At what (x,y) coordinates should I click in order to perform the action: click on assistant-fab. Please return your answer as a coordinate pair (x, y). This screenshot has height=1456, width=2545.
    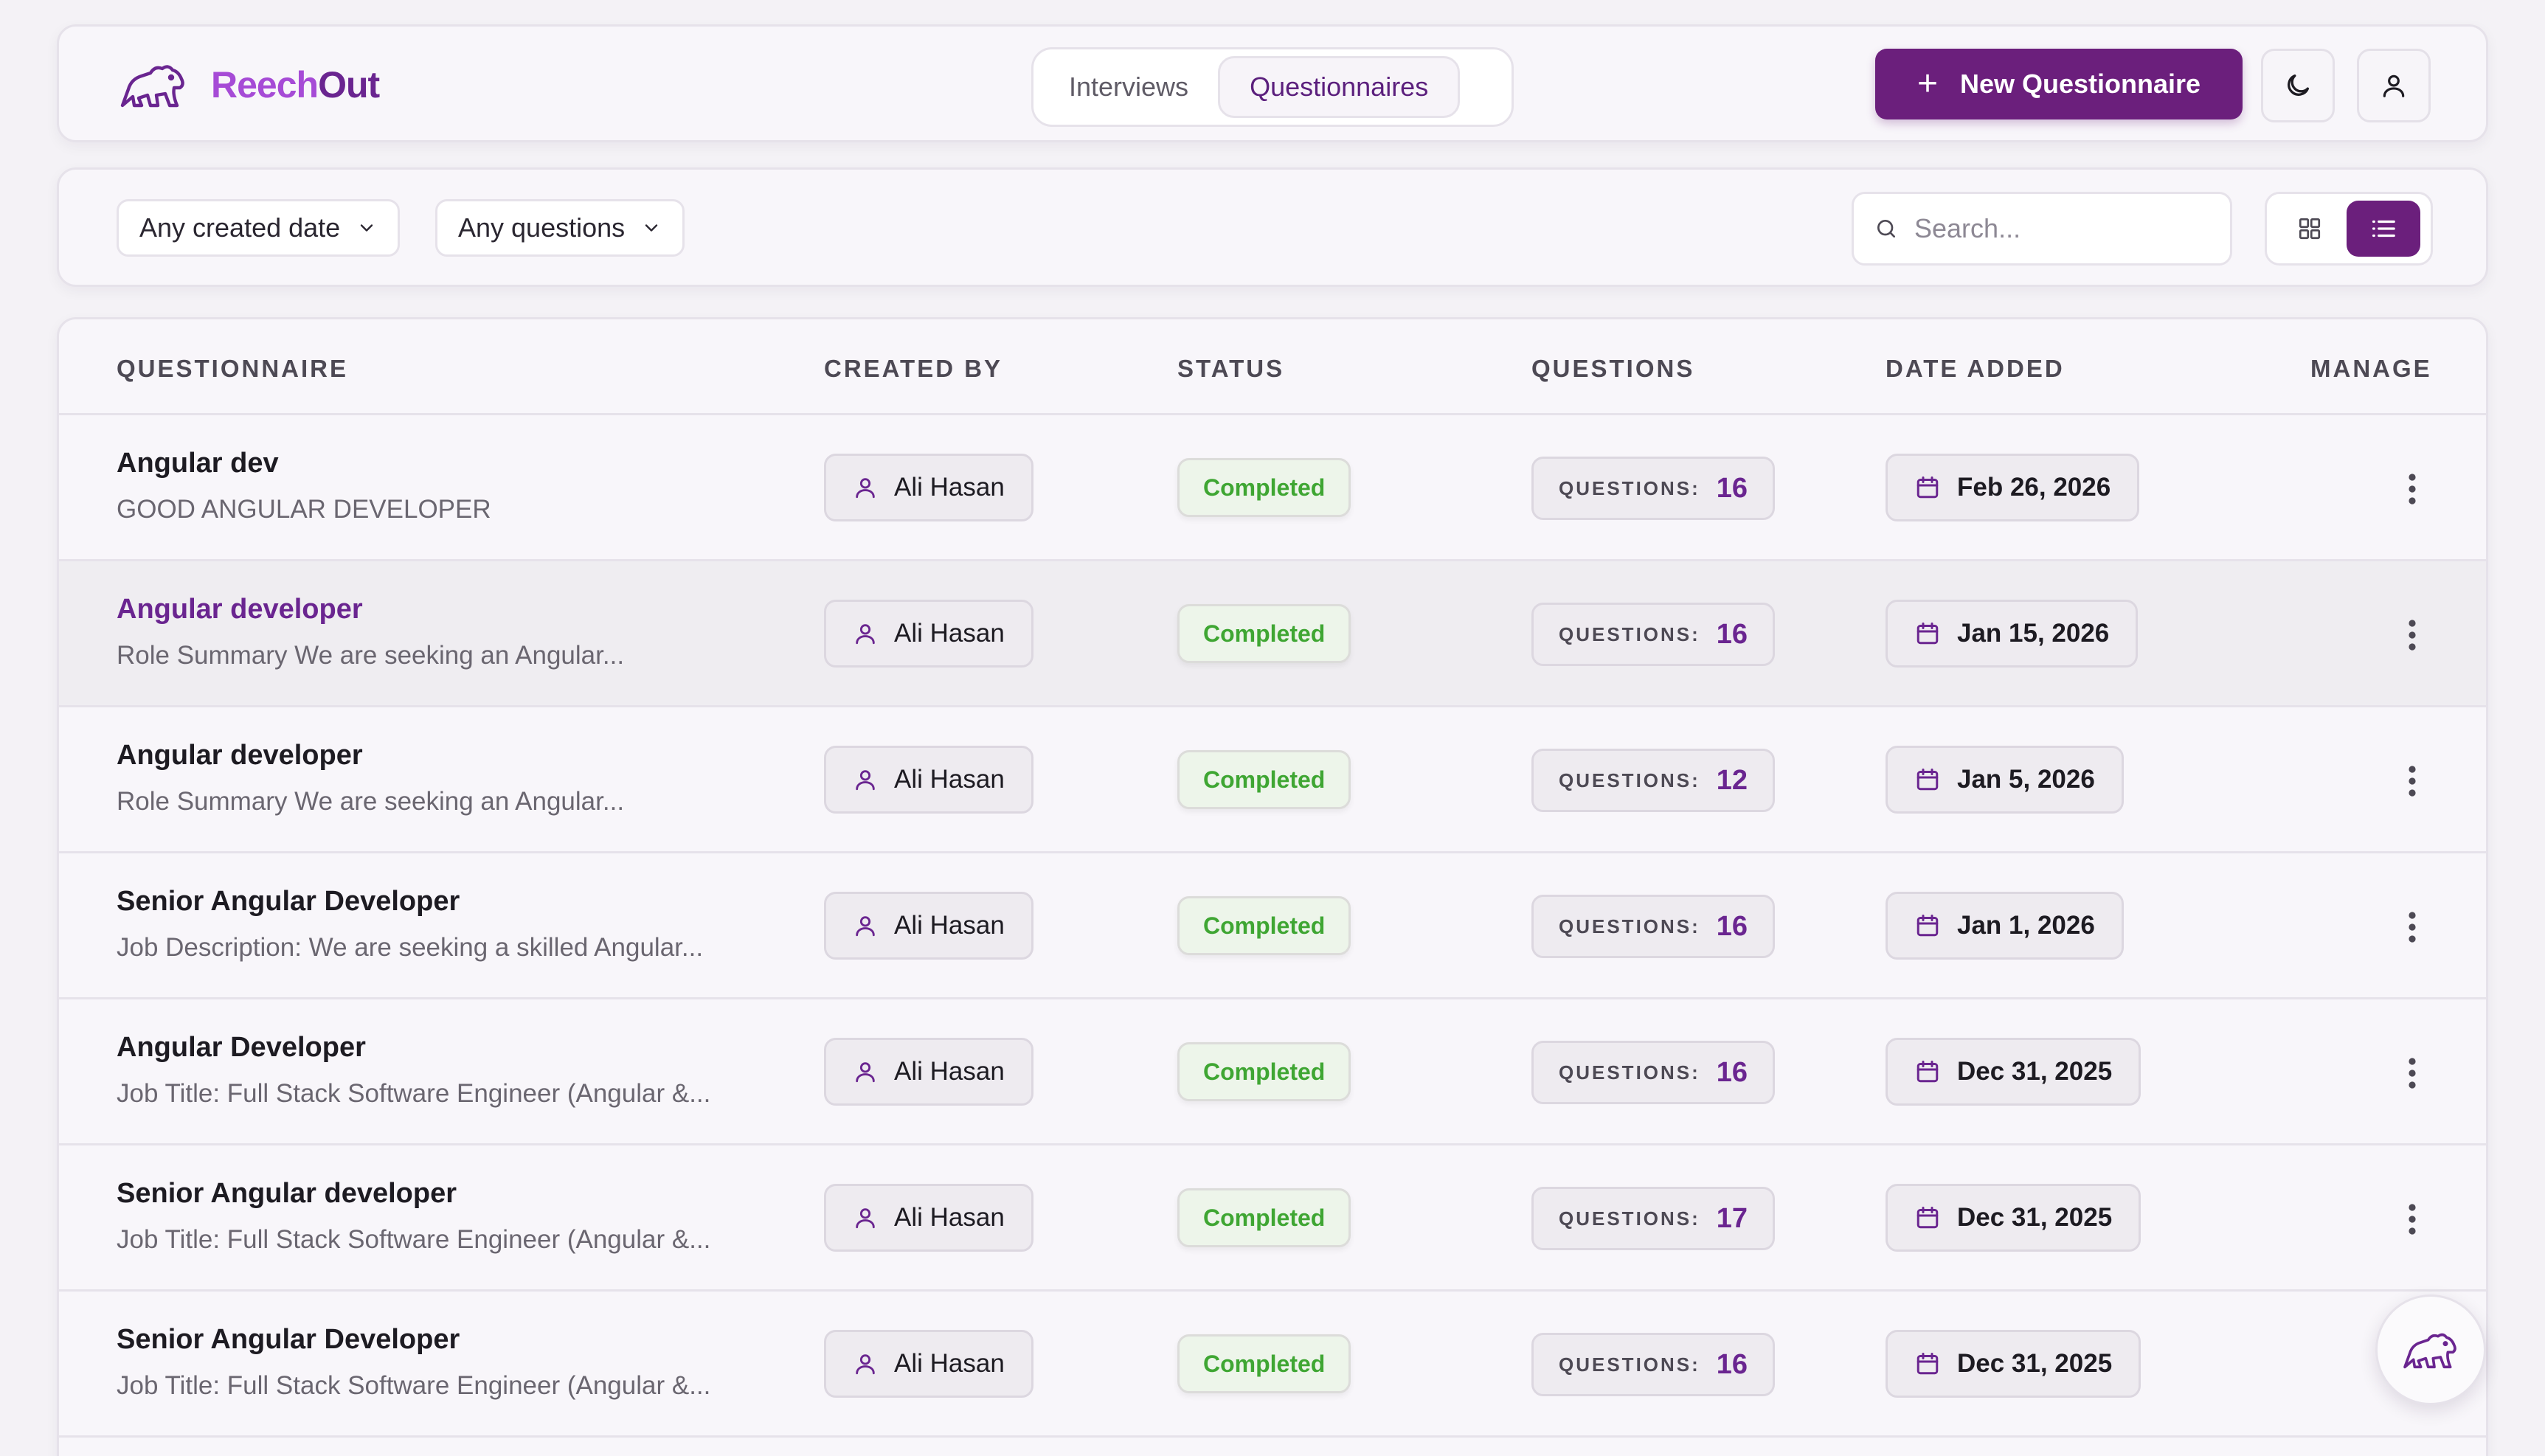
    Looking at the image, I should click on (2430, 1349).